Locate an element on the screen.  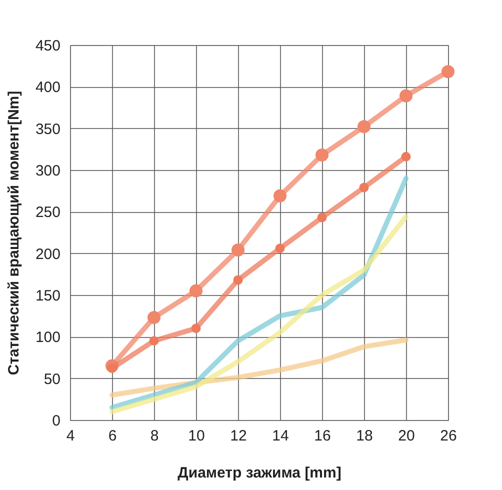
y-axis-title: Статический вращающий момент[Nm] is located at coordinates (13, 233).